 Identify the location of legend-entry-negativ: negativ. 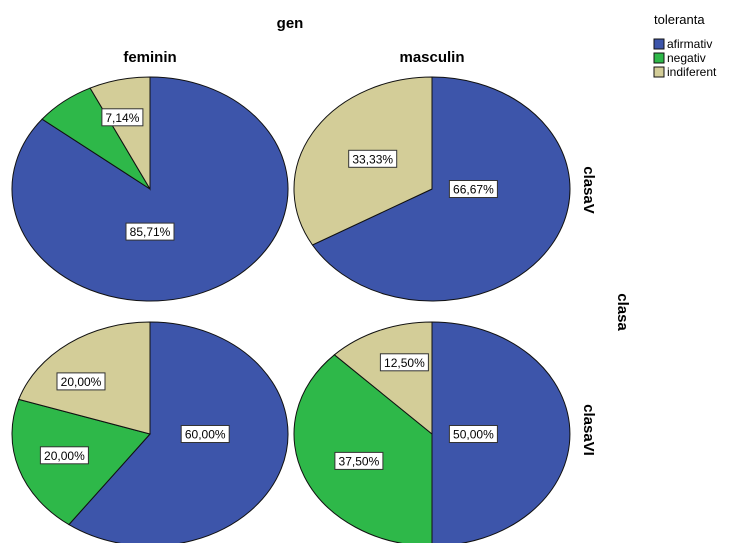
(686, 58).